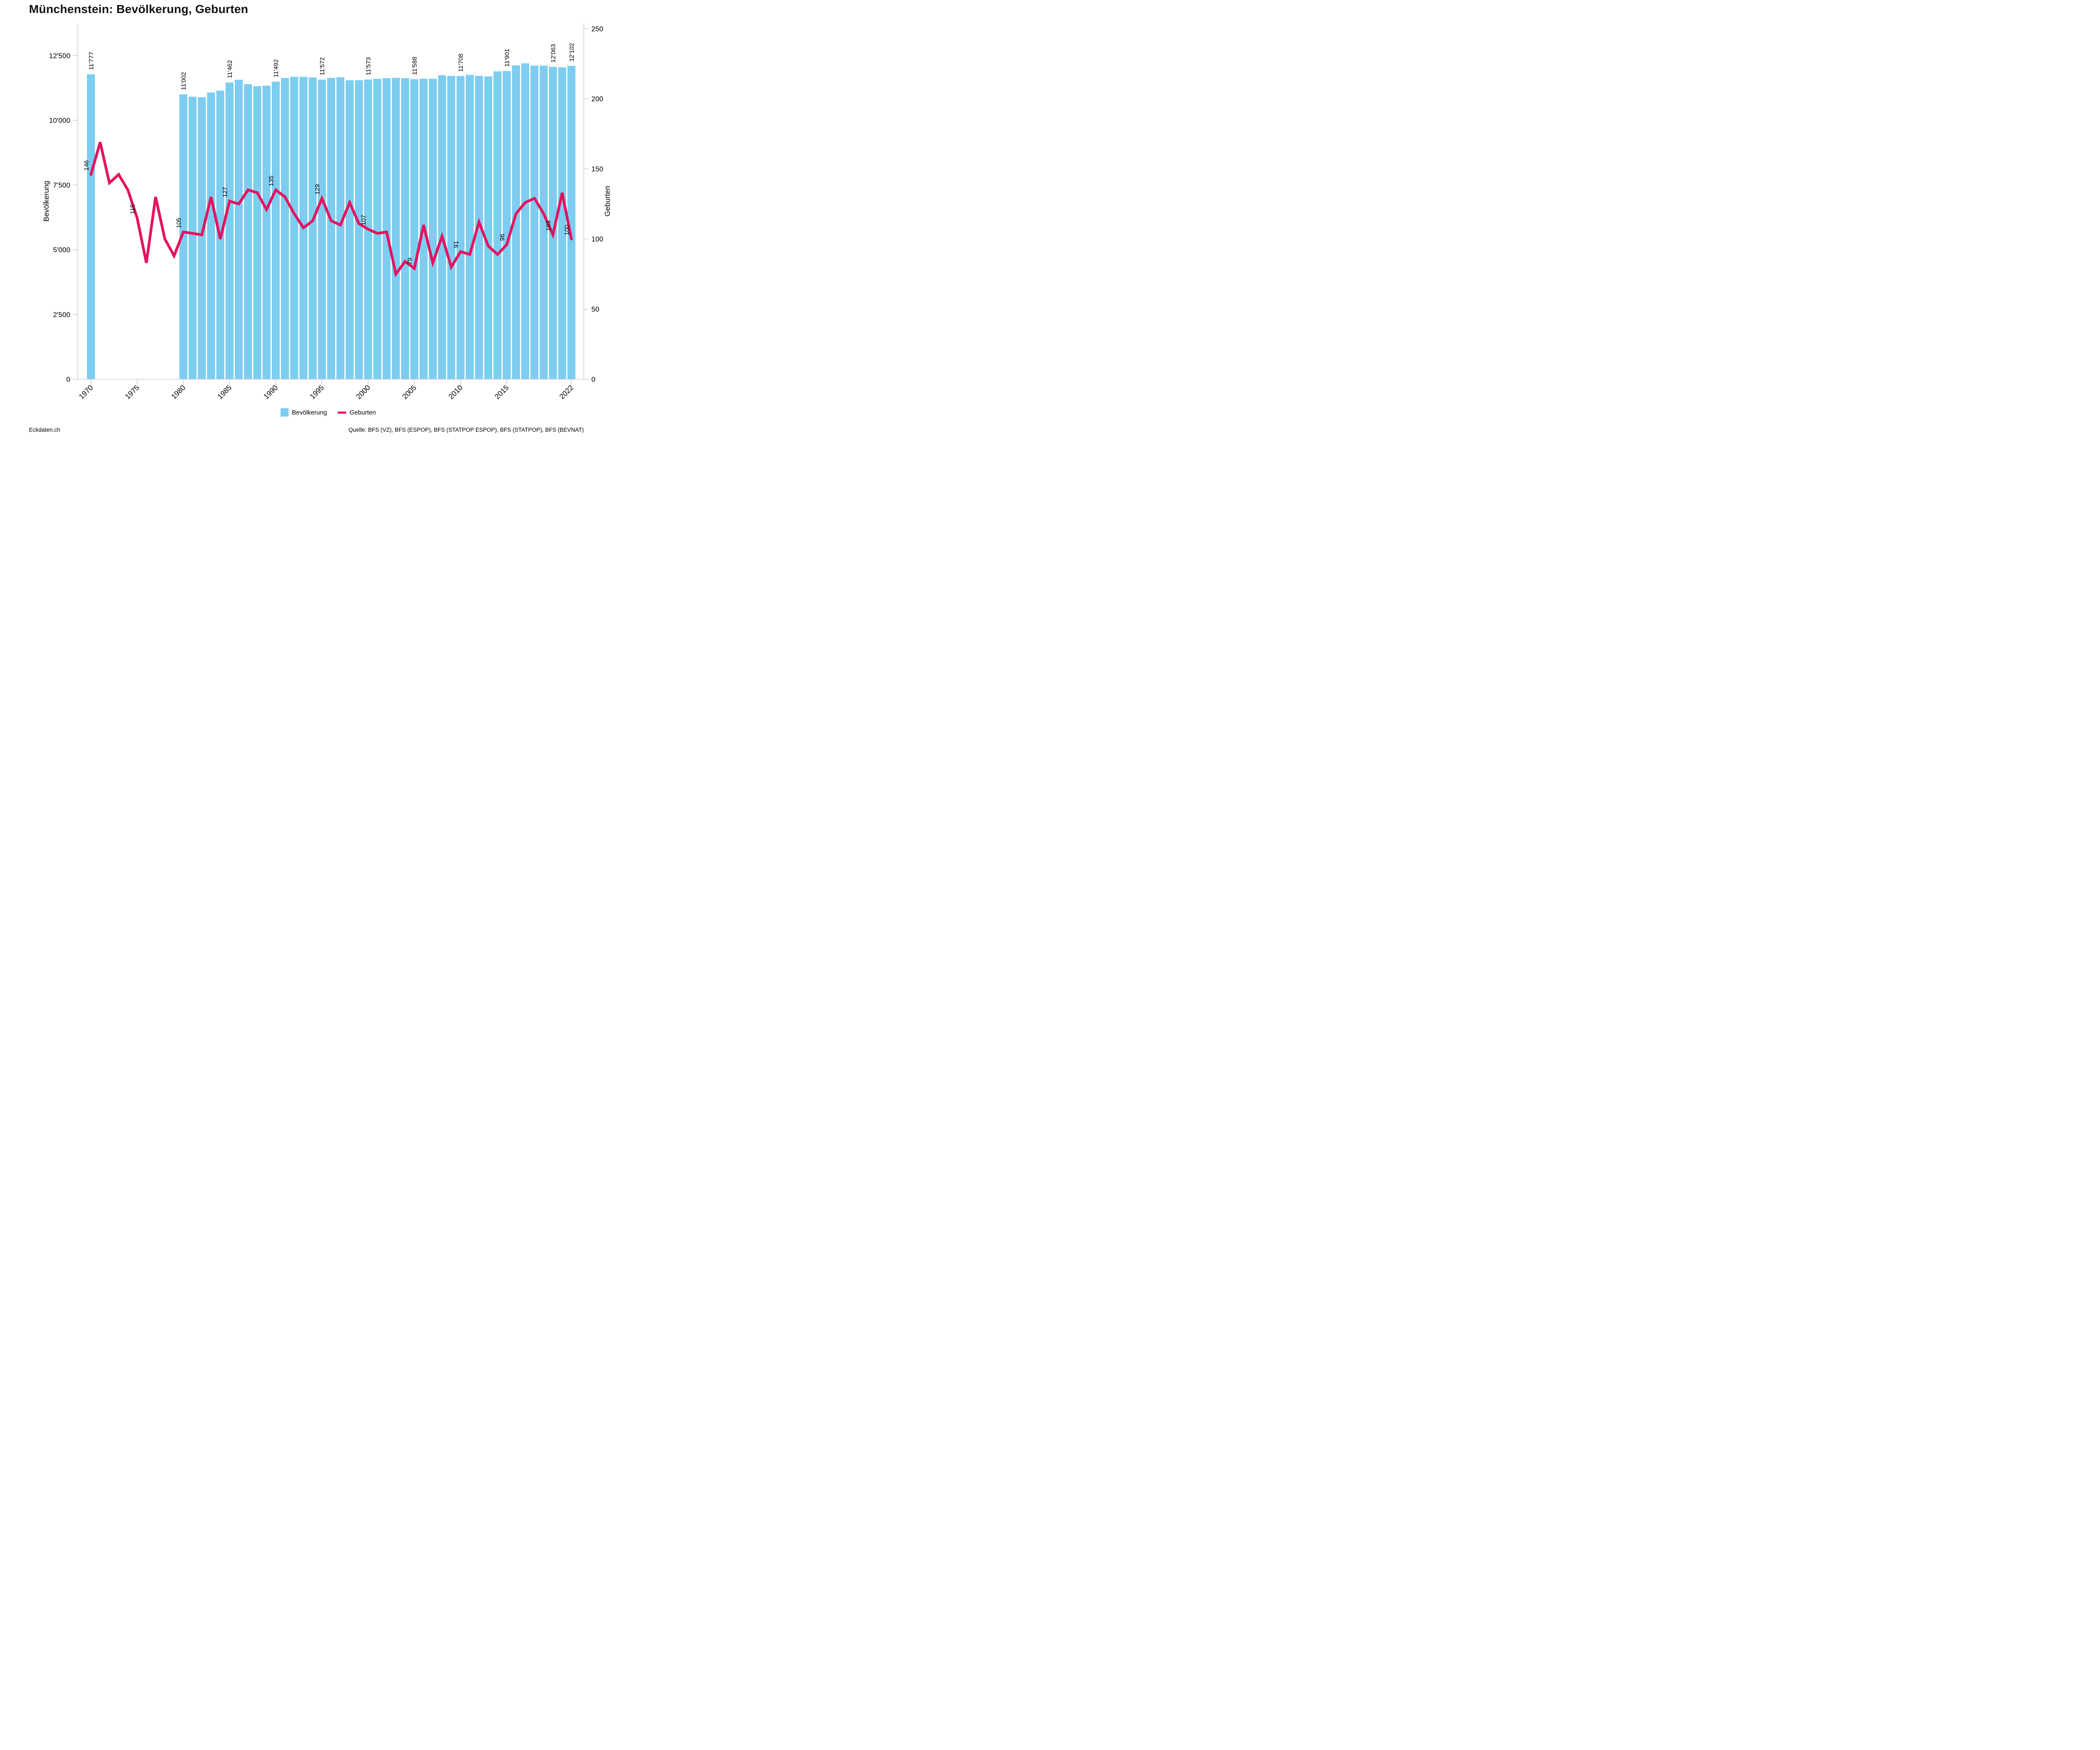  I want to click on line-label-2015: 96, so click(502, 237).